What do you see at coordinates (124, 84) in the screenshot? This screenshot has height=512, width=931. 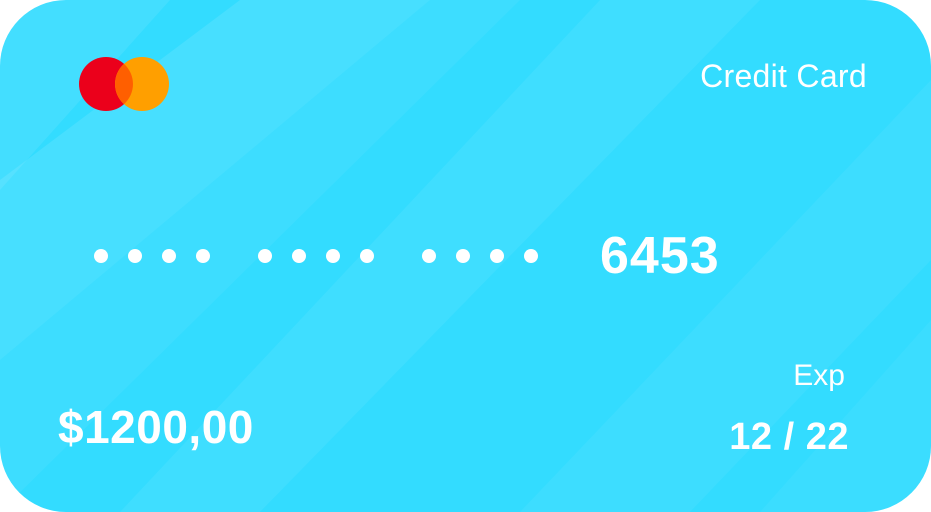 I see `mastercard-logo-icon` at bounding box center [124, 84].